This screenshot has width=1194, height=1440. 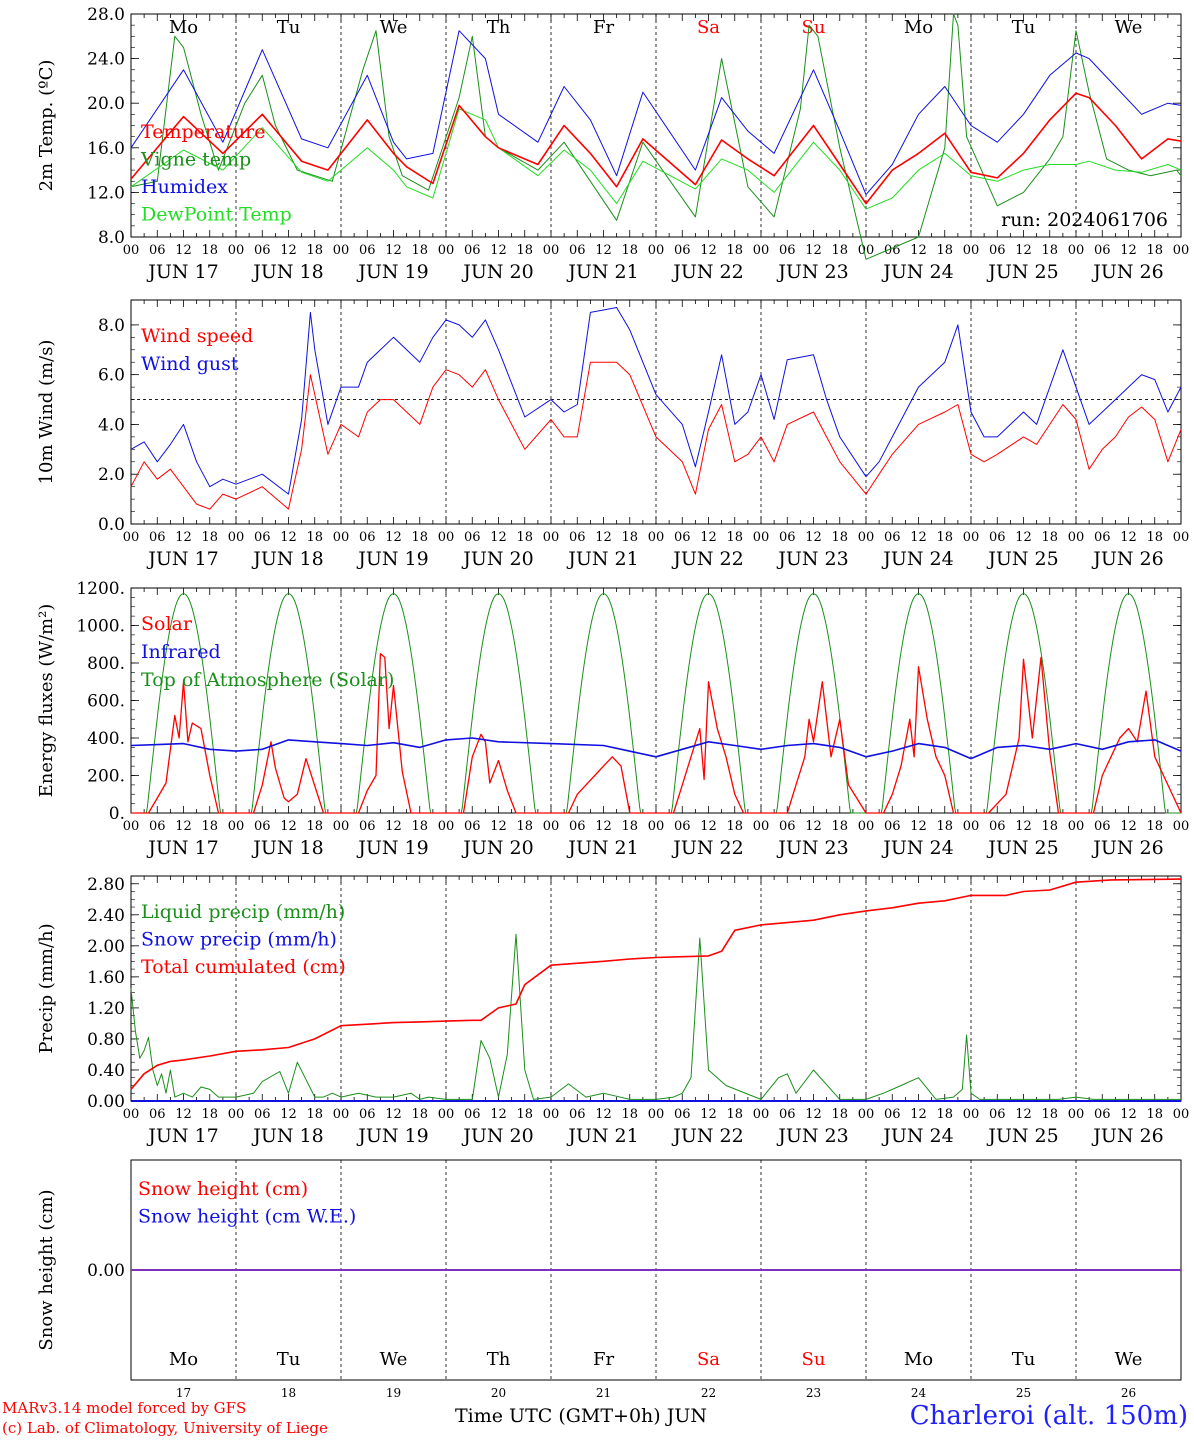 What do you see at coordinates (656, 435) in the screenshot?
I see `series-wind-speed` at bounding box center [656, 435].